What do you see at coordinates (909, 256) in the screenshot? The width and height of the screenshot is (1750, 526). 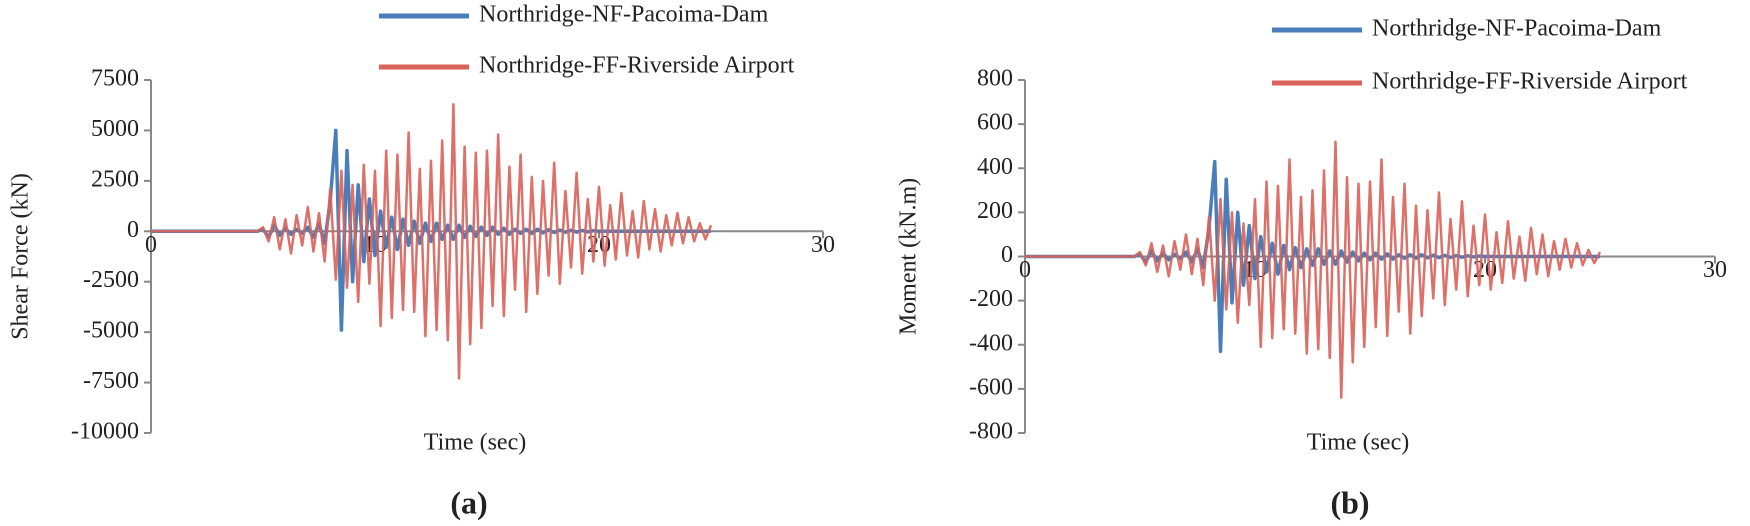 I see `y-axis-label: Moment (kN.m)` at bounding box center [909, 256].